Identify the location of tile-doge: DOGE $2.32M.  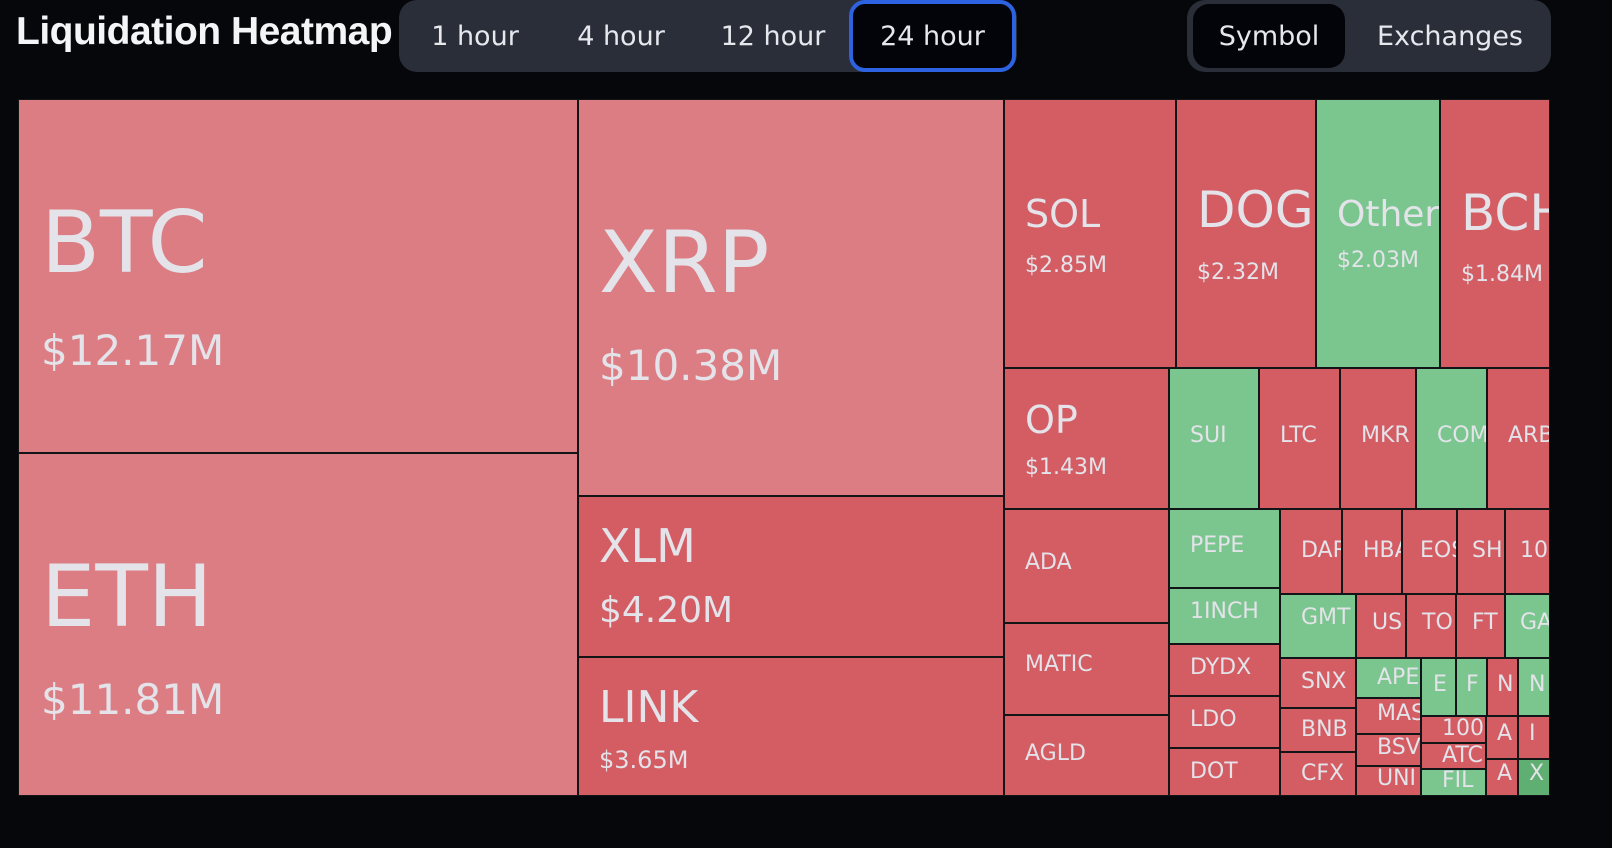
(1246, 233).